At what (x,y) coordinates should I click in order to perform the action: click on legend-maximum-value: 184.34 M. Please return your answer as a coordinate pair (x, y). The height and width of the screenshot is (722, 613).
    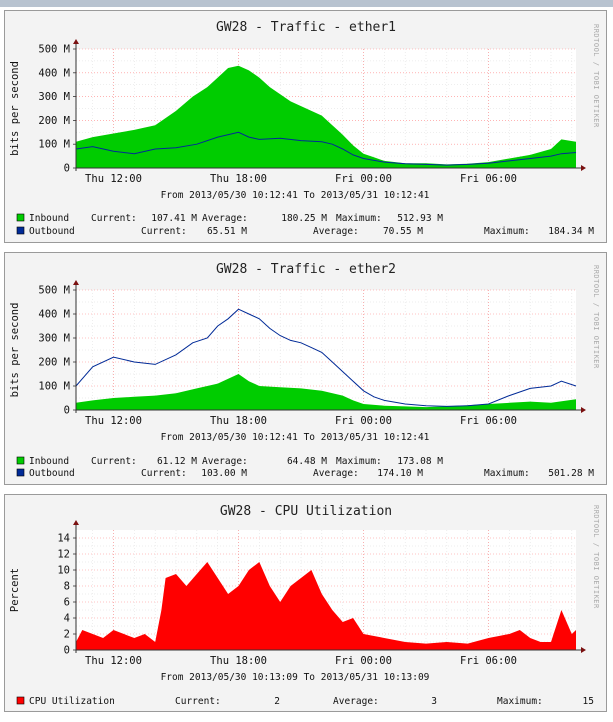
    Looking at the image, I should click on (571, 231).